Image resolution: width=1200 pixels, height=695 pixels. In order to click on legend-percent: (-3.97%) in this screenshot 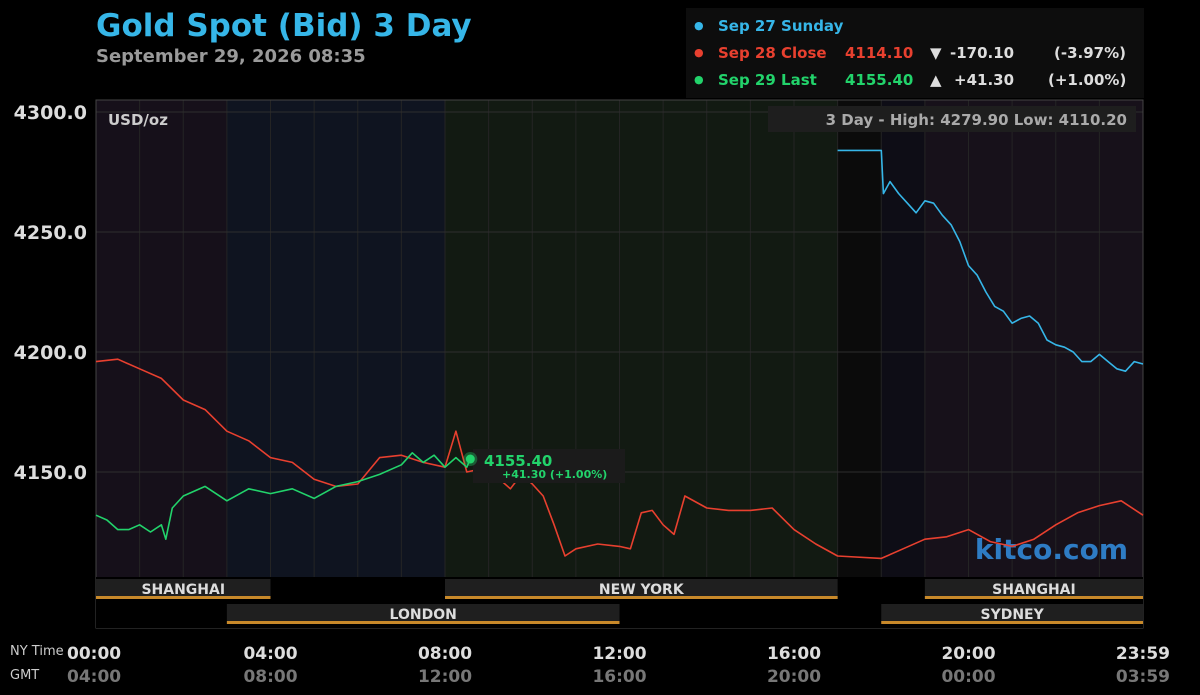, I will do `click(1090, 53)`.